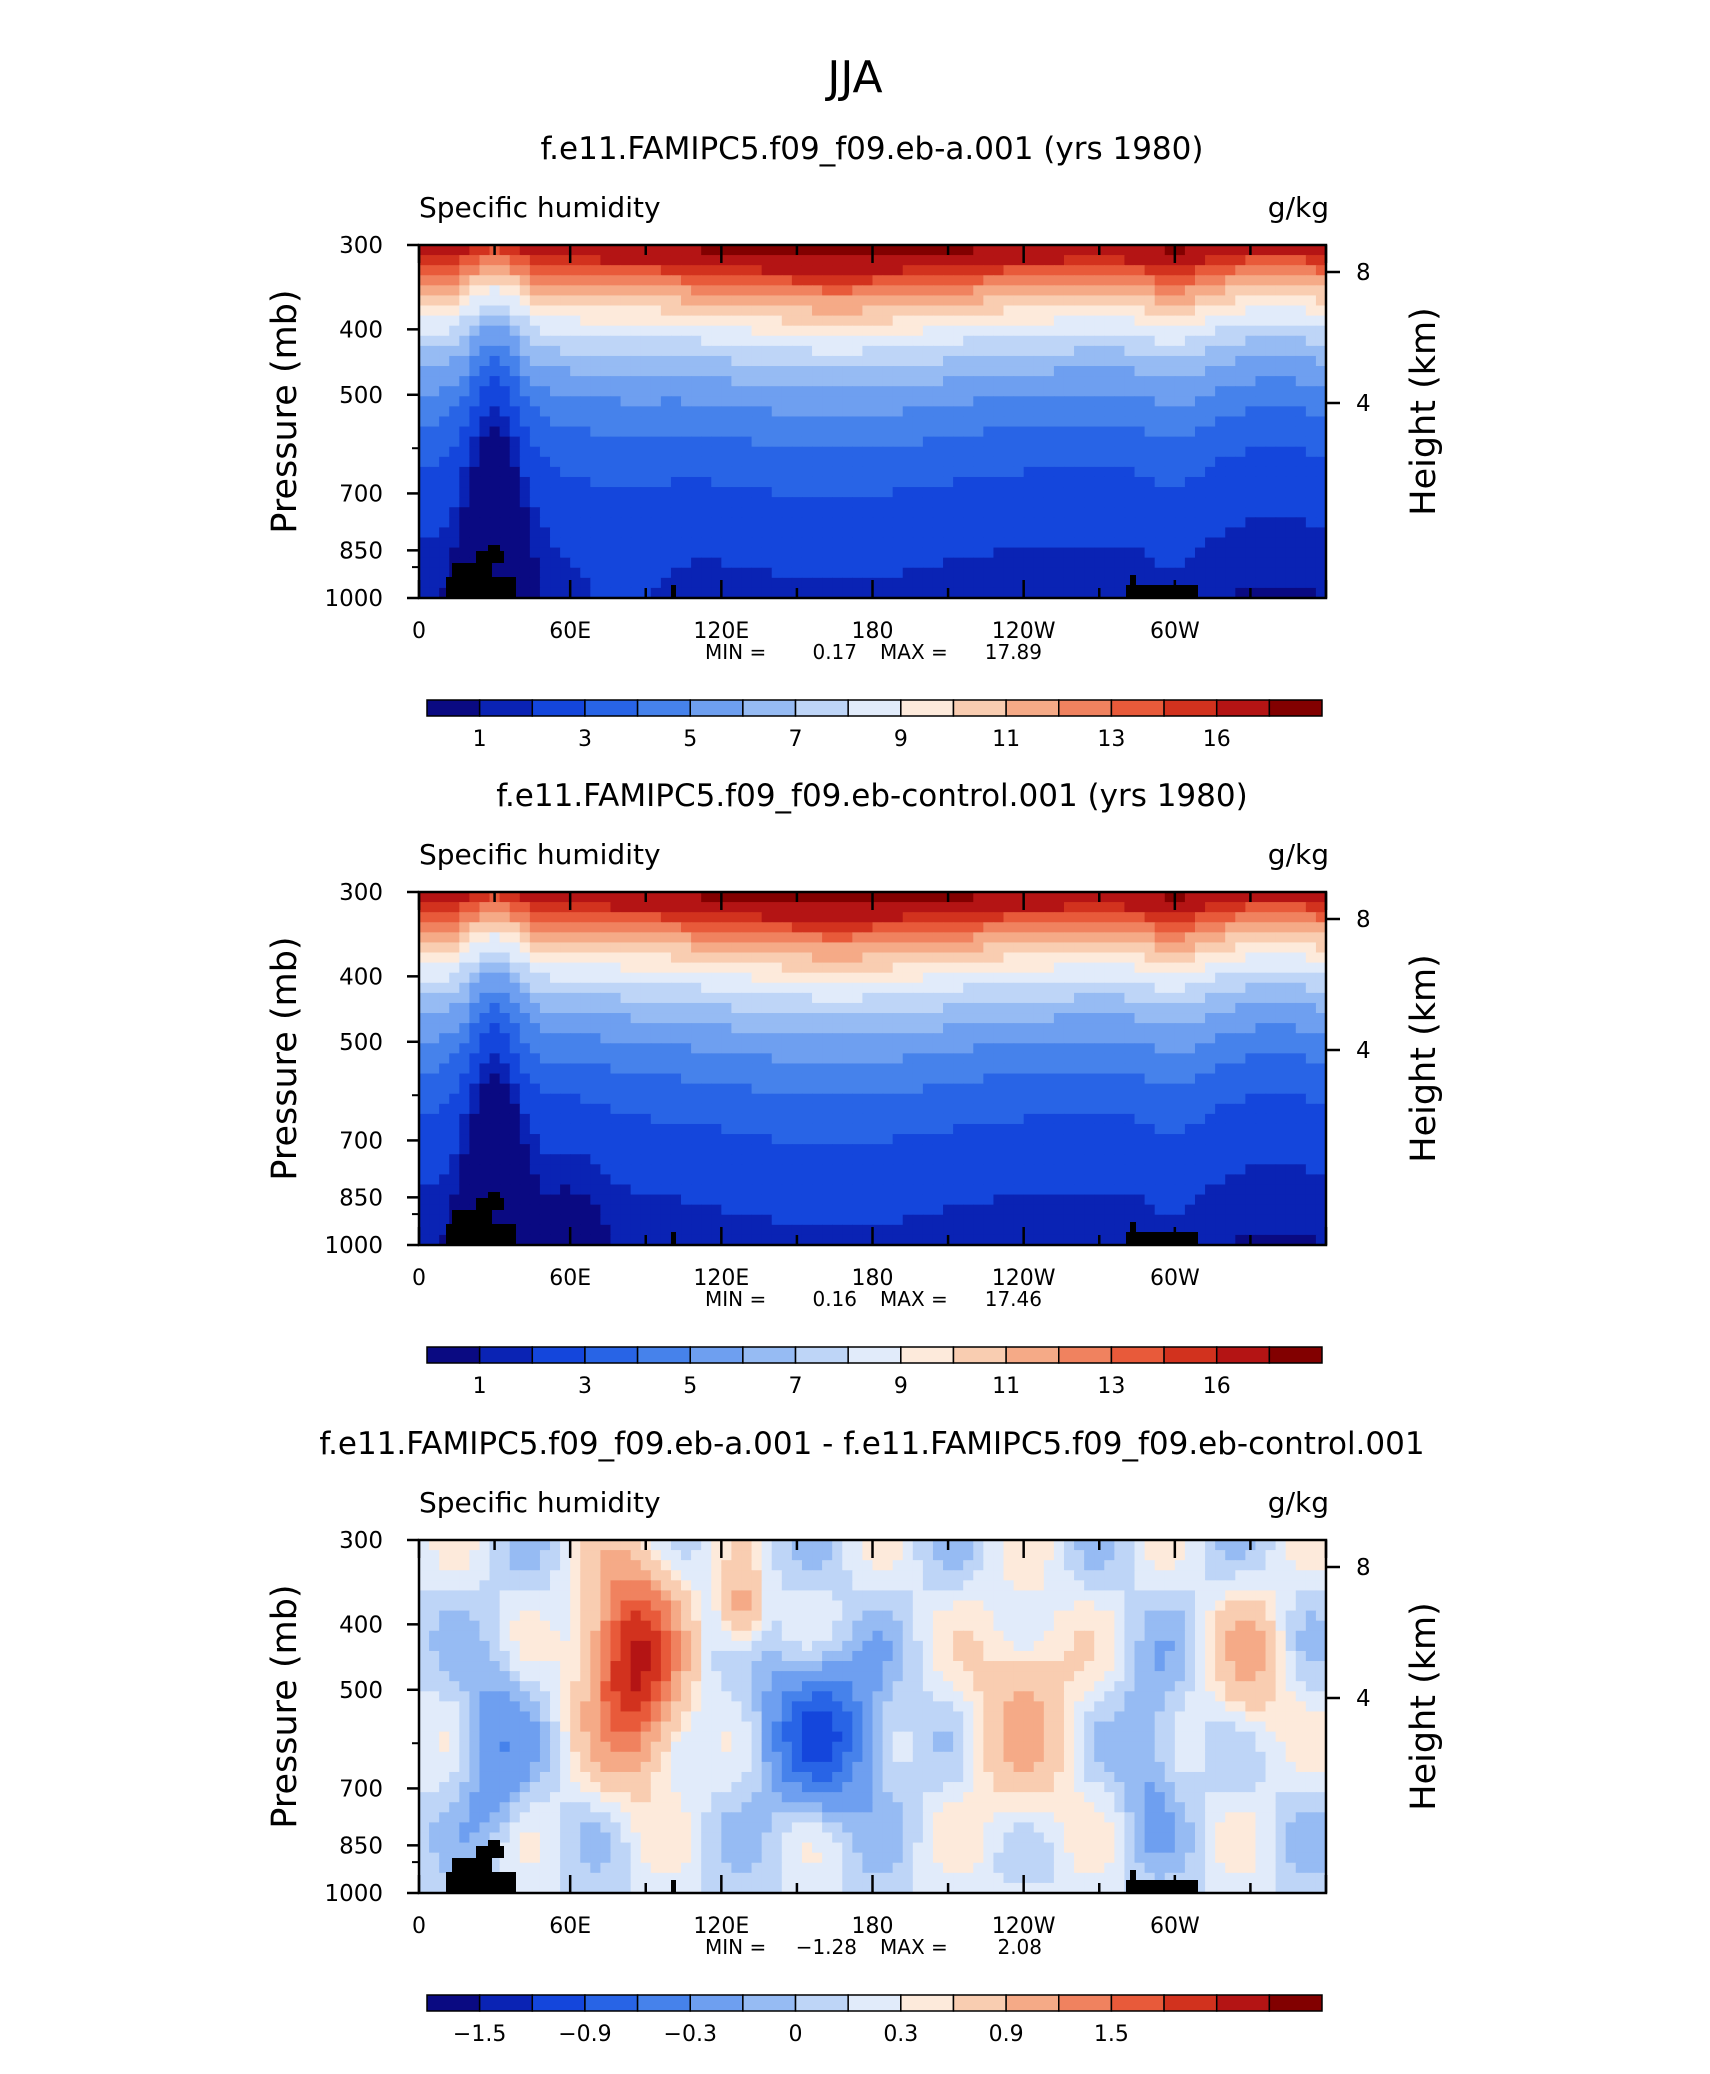 The image size is (1710, 2074). I want to click on units-label: g/kg, so click(1298, 854).